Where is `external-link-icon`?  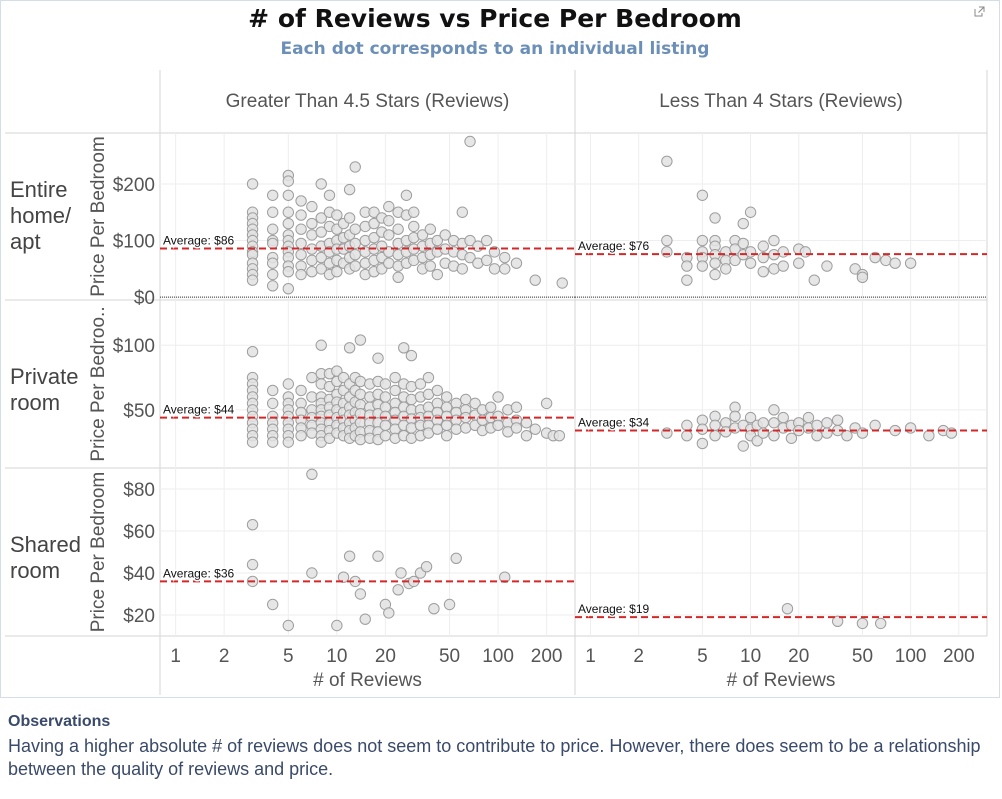
external-link-icon is located at coordinates (979, 11).